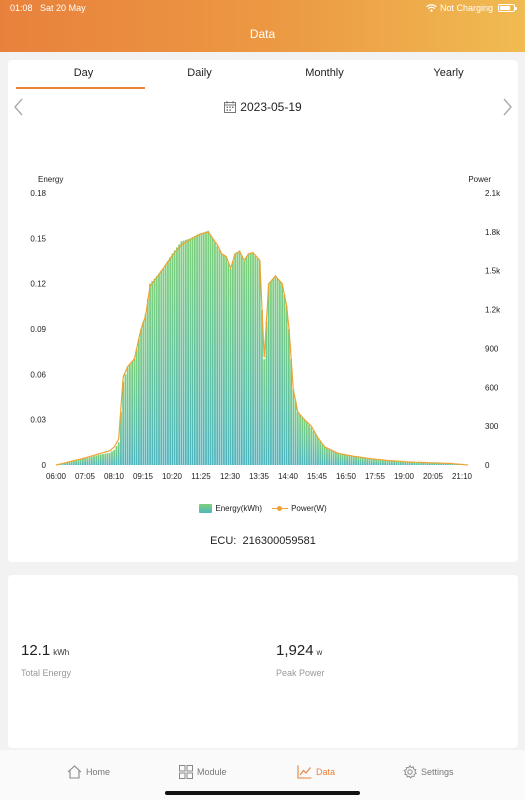 The width and height of the screenshot is (525, 800). I want to click on tab-monthly: Monthly, so click(324, 73).